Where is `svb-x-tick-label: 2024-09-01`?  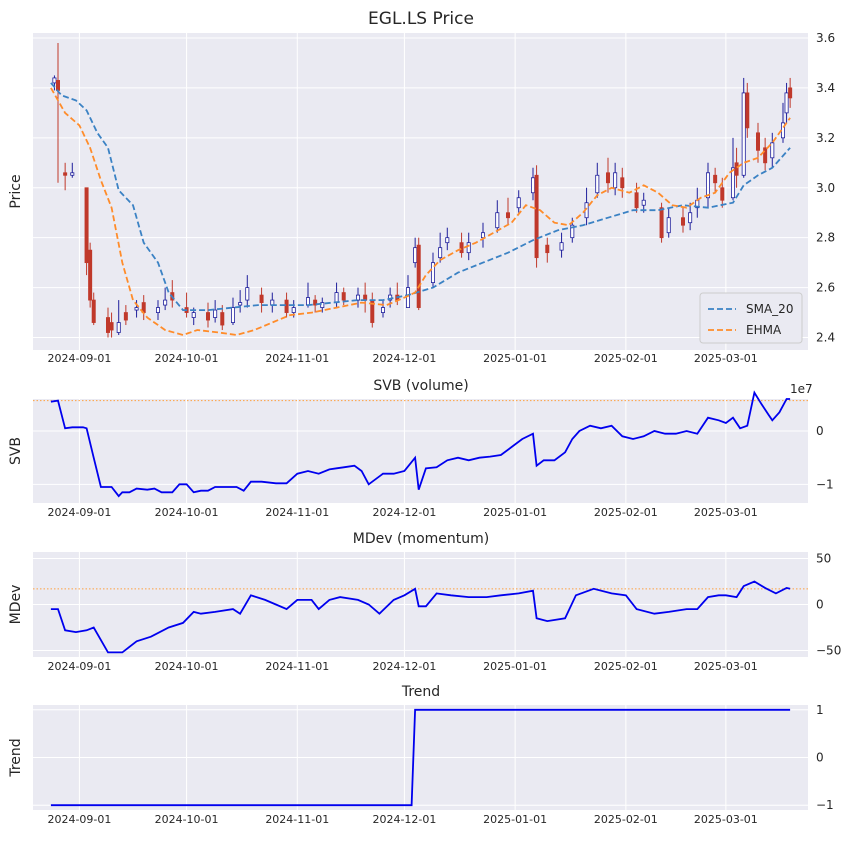 svb-x-tick-label: 2024-09-01 is located at coordinates (79, 512).